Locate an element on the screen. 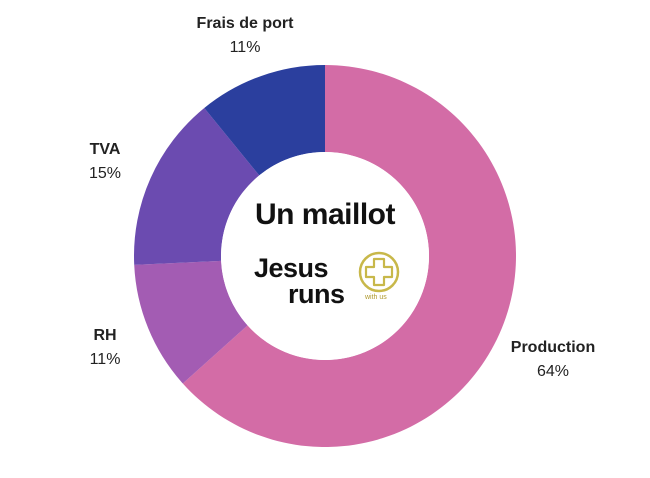  slice-name: Production is located at coordinates (553, 347).